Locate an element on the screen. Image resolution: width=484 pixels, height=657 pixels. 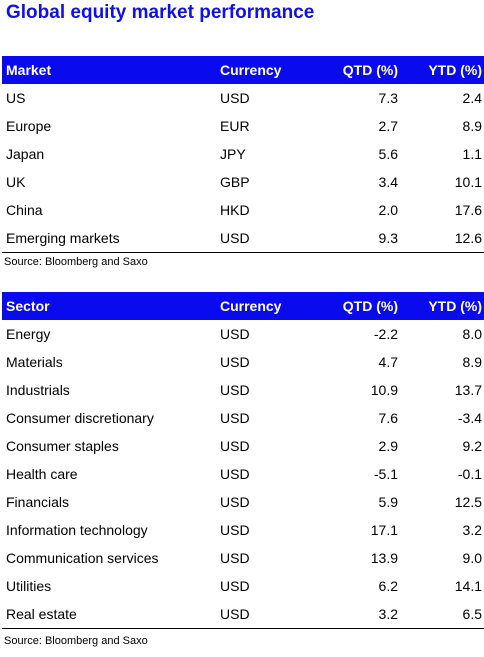
row-label: Utilities is located at coordinates (29, 586).